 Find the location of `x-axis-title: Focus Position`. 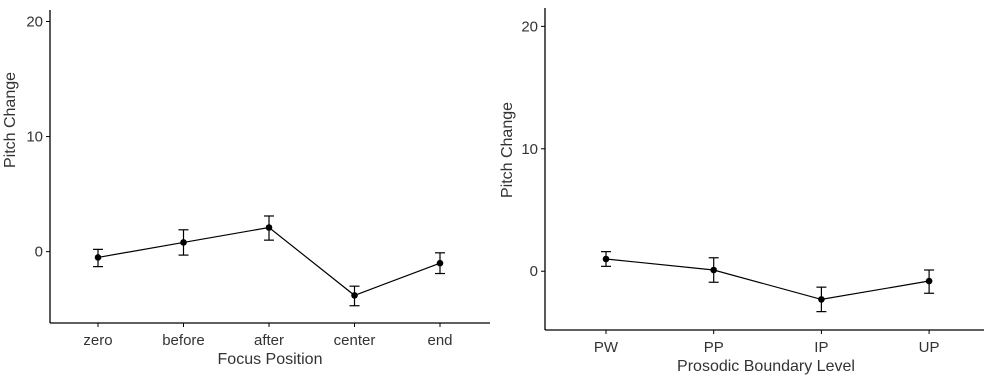

x-axis-title: Focus Position is located at coordinates (270, 359).